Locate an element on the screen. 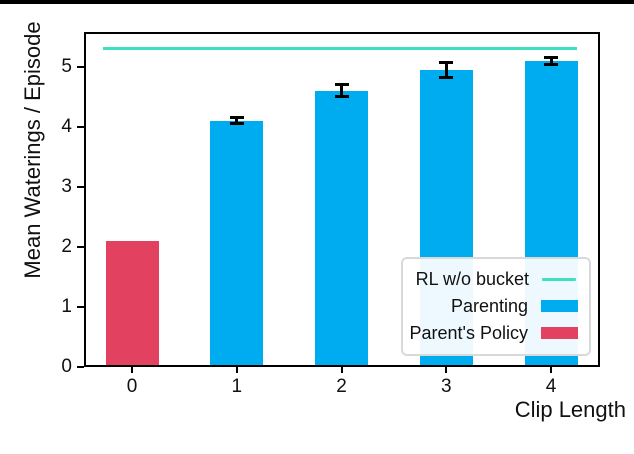 The width and height of the screenshot is (634, 454). legend-entry-rl-wo-bucket: RL w/o bucket is located at coordinates (496, 279).